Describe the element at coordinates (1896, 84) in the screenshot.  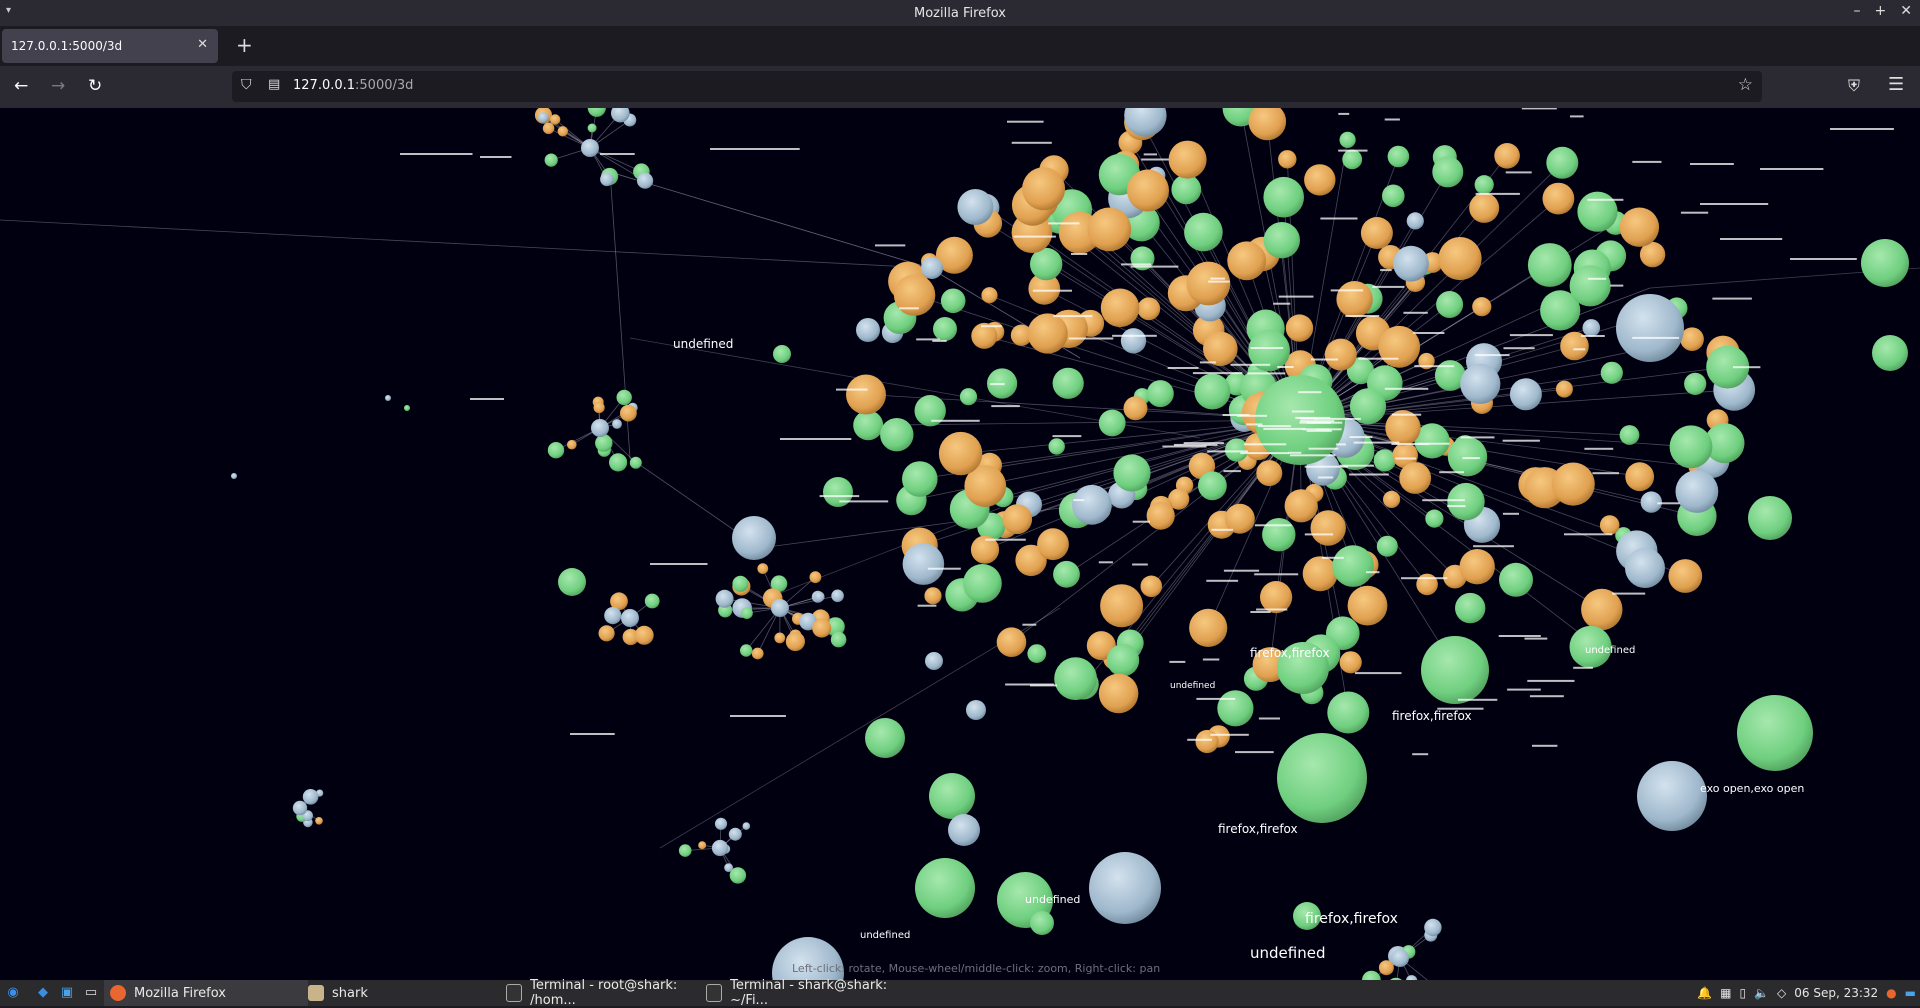
I see `menu-icon: ☰` at that location.